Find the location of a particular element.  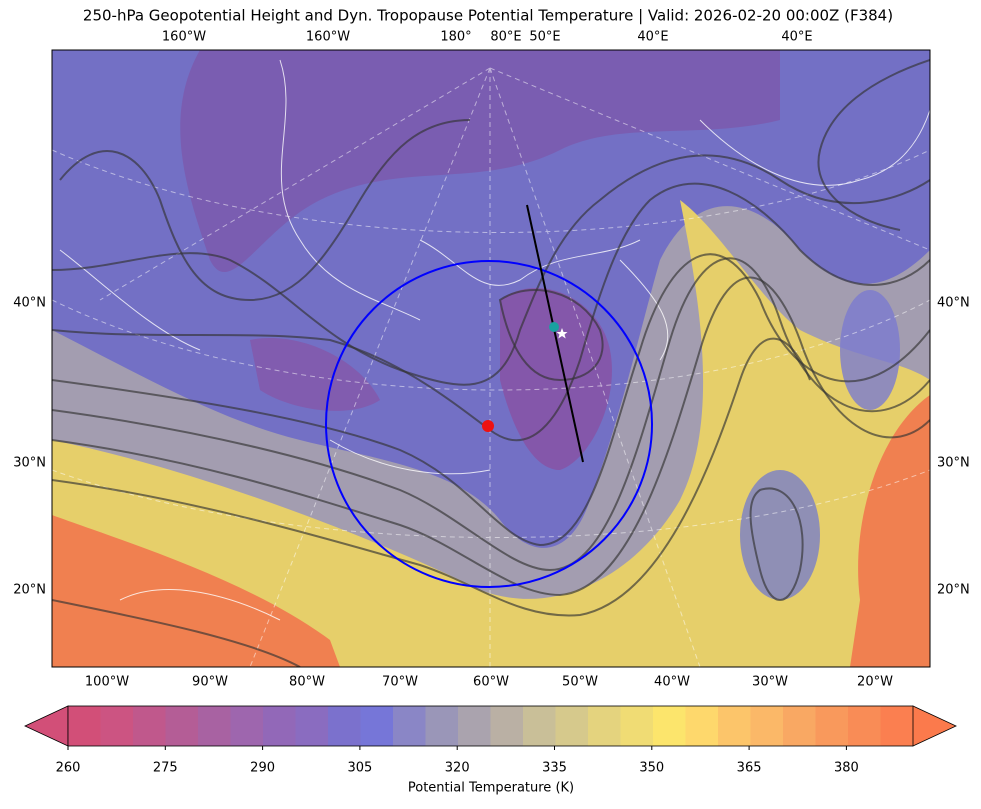

search-radius is located at coordinates (489, 424).